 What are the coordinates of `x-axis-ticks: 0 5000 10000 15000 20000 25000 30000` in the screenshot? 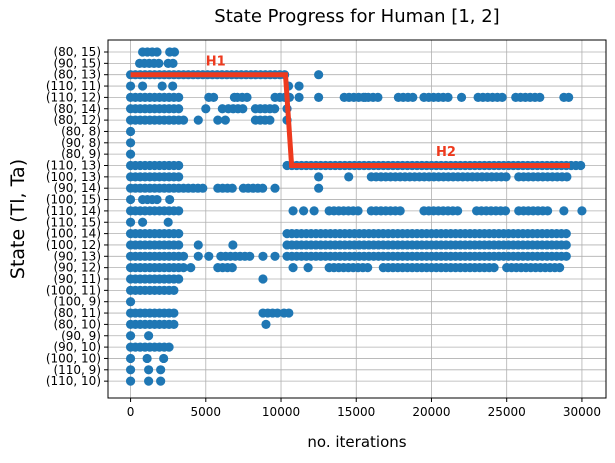 It's located at (364, 408).